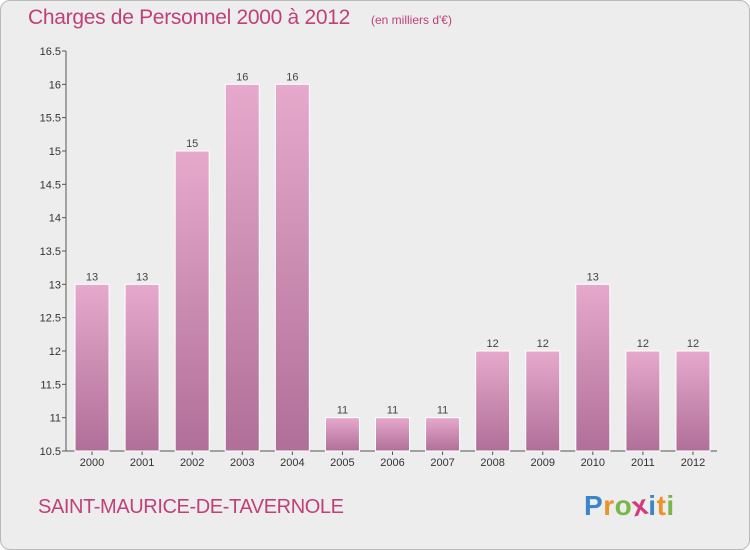 The width and height of the screenshot is (750, 550). Describe the element at coordinates (593, 463) in the screenshot. I see `x-tick-label-2010: 2010` at that location.